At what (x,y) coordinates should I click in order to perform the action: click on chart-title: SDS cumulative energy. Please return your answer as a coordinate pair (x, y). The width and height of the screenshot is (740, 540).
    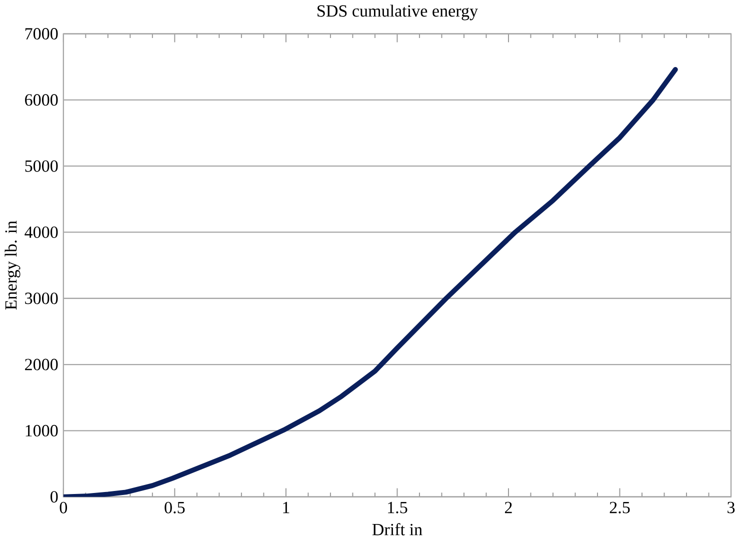
    Looking at the image, I should click on (398, 12).